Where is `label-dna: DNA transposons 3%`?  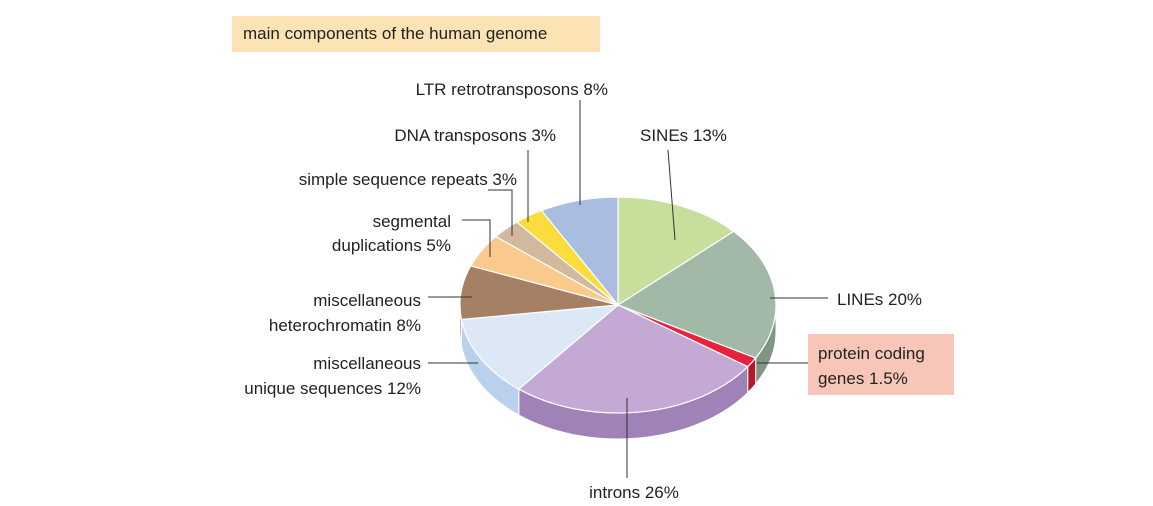 label-dna: DNA transposons 3% is located at coordinates (475, 135).